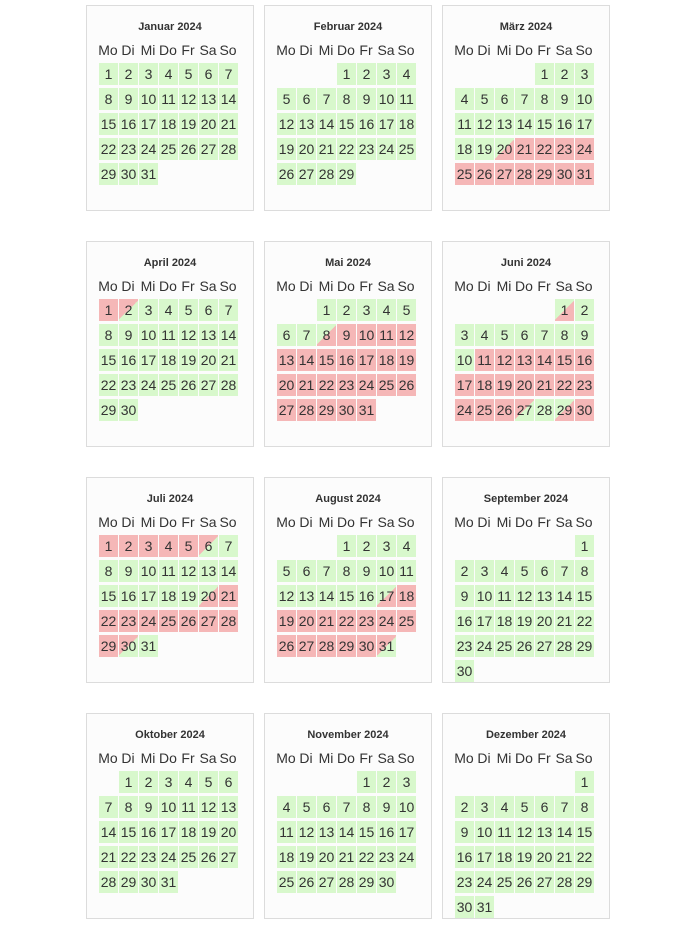 This screenshot has width=700, height=929. I want to click on day-cell-booked: 25, so click(406, 621).